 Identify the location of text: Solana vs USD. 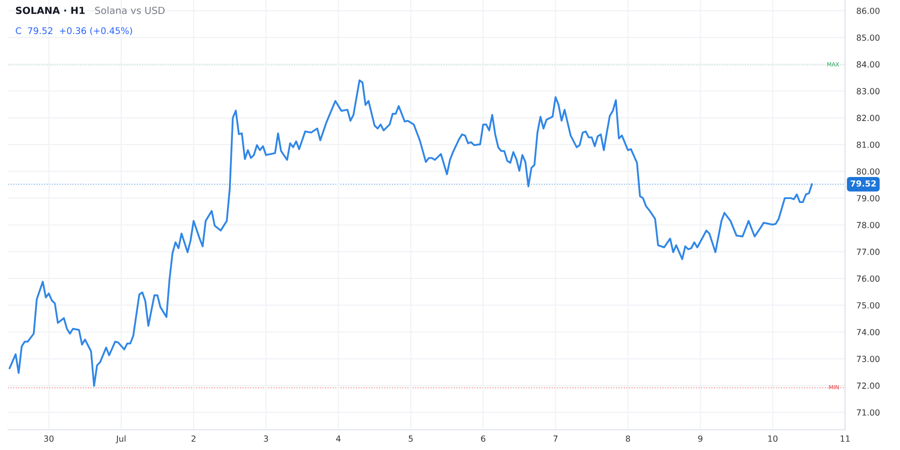
(130, 10).